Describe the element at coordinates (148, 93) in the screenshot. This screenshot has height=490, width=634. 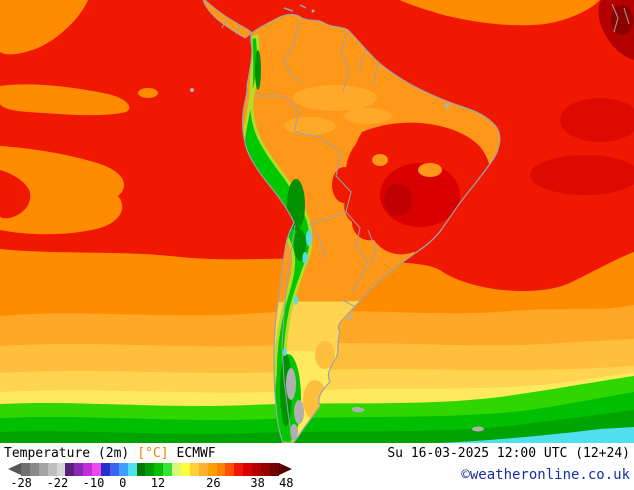
I see `pacific-orange-spot` at that location.